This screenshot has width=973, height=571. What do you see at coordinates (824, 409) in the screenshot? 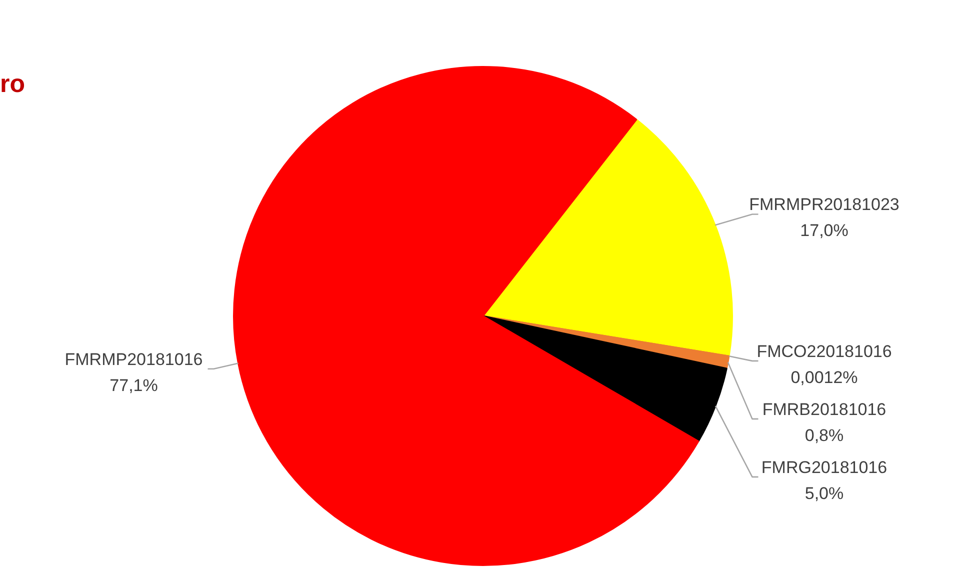
I see `slice-label: FMRB20181016` at bounding box center [824, 409].